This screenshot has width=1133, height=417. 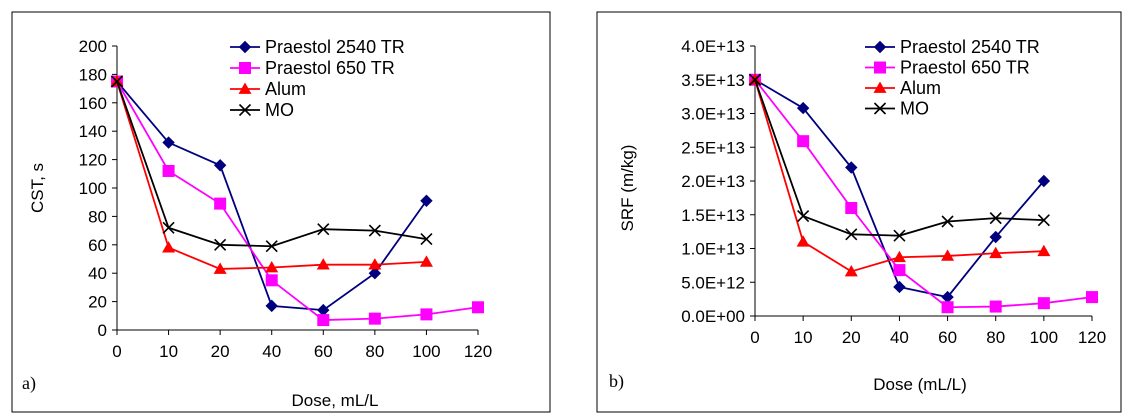 I want to click on panel-b-y-tick-label: 1.0E+13, so click(x=713, y=249).